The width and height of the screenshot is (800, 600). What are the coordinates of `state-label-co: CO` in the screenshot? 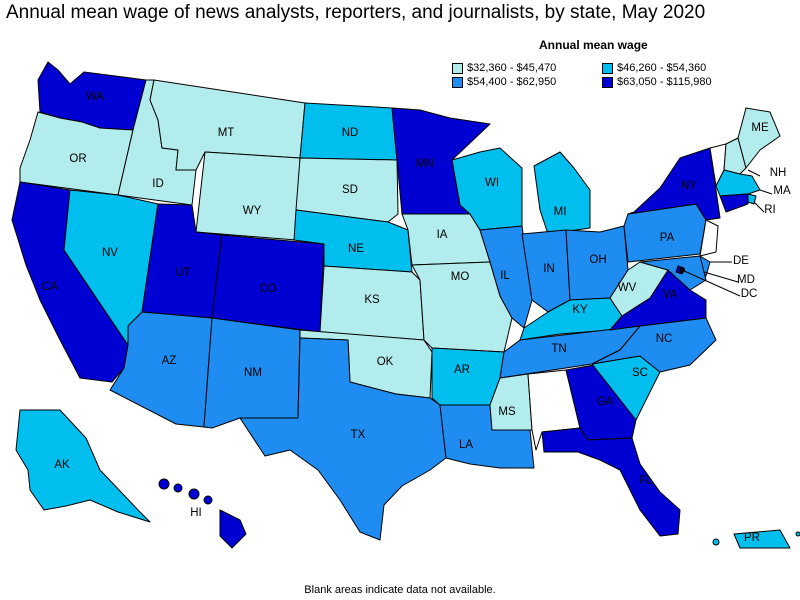 It's located at (267, 289).